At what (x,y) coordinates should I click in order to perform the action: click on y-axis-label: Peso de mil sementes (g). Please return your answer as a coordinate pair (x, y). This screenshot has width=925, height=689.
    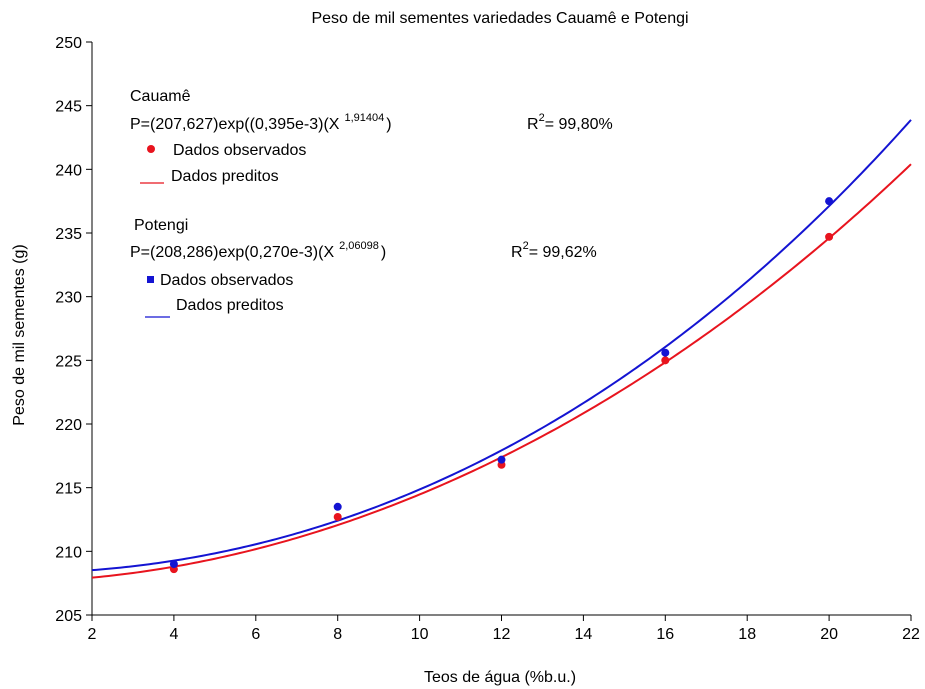
    Looking at the image, I should click on (19, 334).